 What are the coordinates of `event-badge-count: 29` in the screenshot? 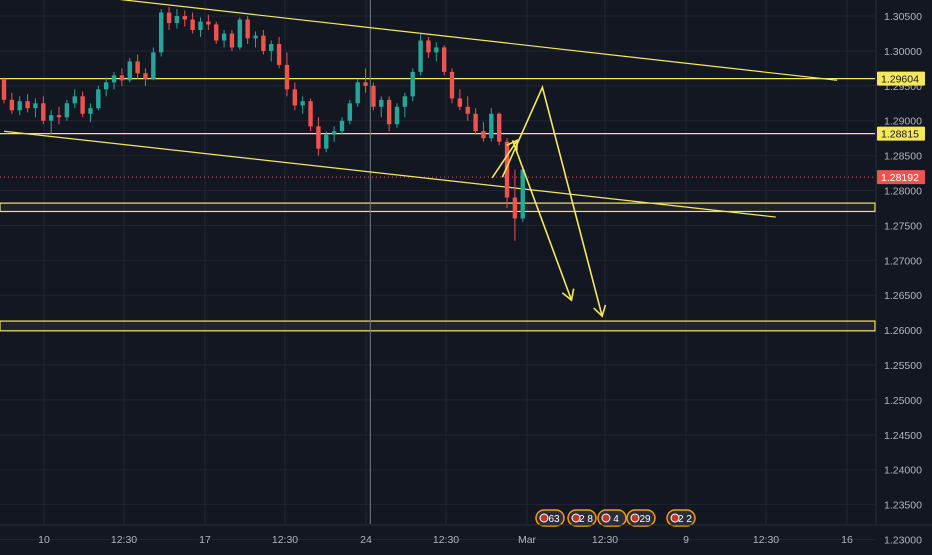 It's located at (645, 519).